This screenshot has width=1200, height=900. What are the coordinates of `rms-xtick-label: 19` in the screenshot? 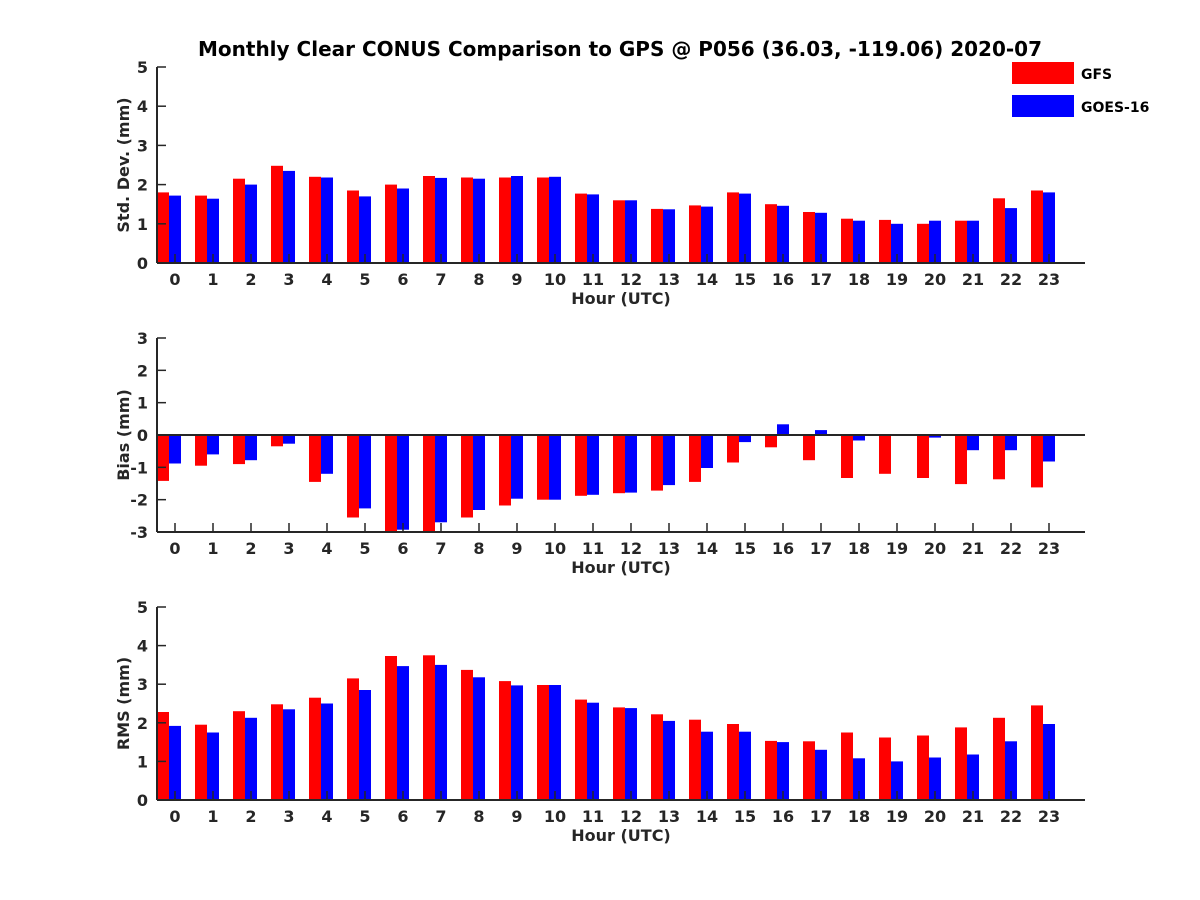 It's located at (897, 816).